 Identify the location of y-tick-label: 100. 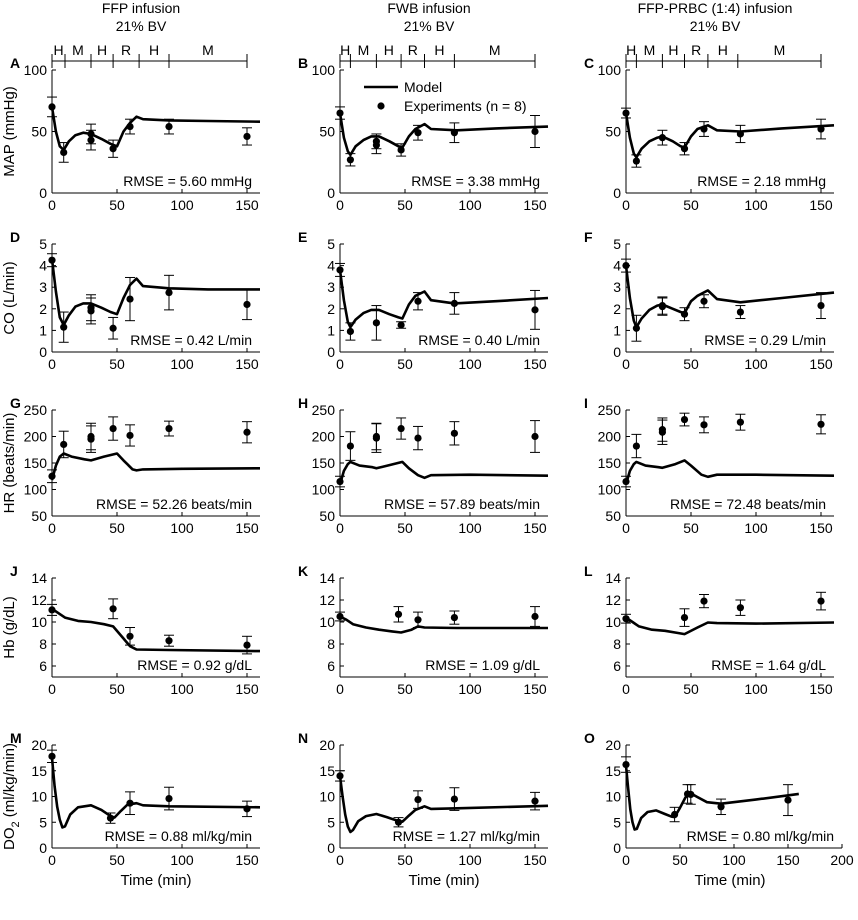
(324, 490).